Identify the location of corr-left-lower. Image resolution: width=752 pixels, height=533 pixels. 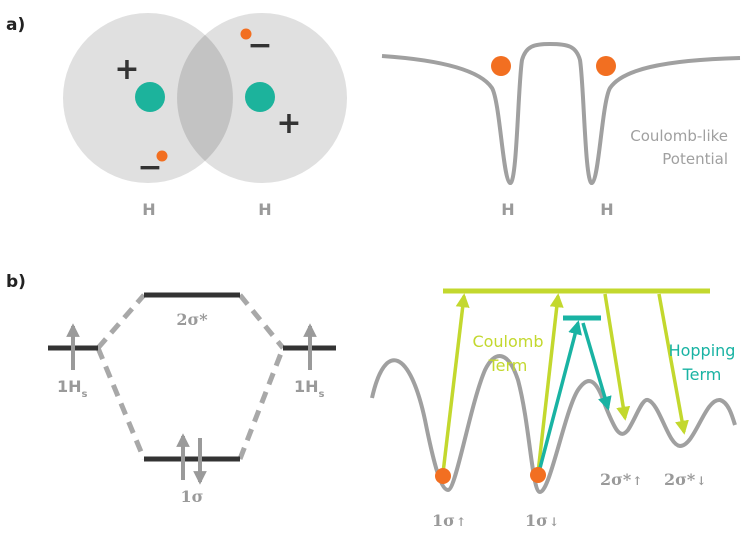
(121, 403).